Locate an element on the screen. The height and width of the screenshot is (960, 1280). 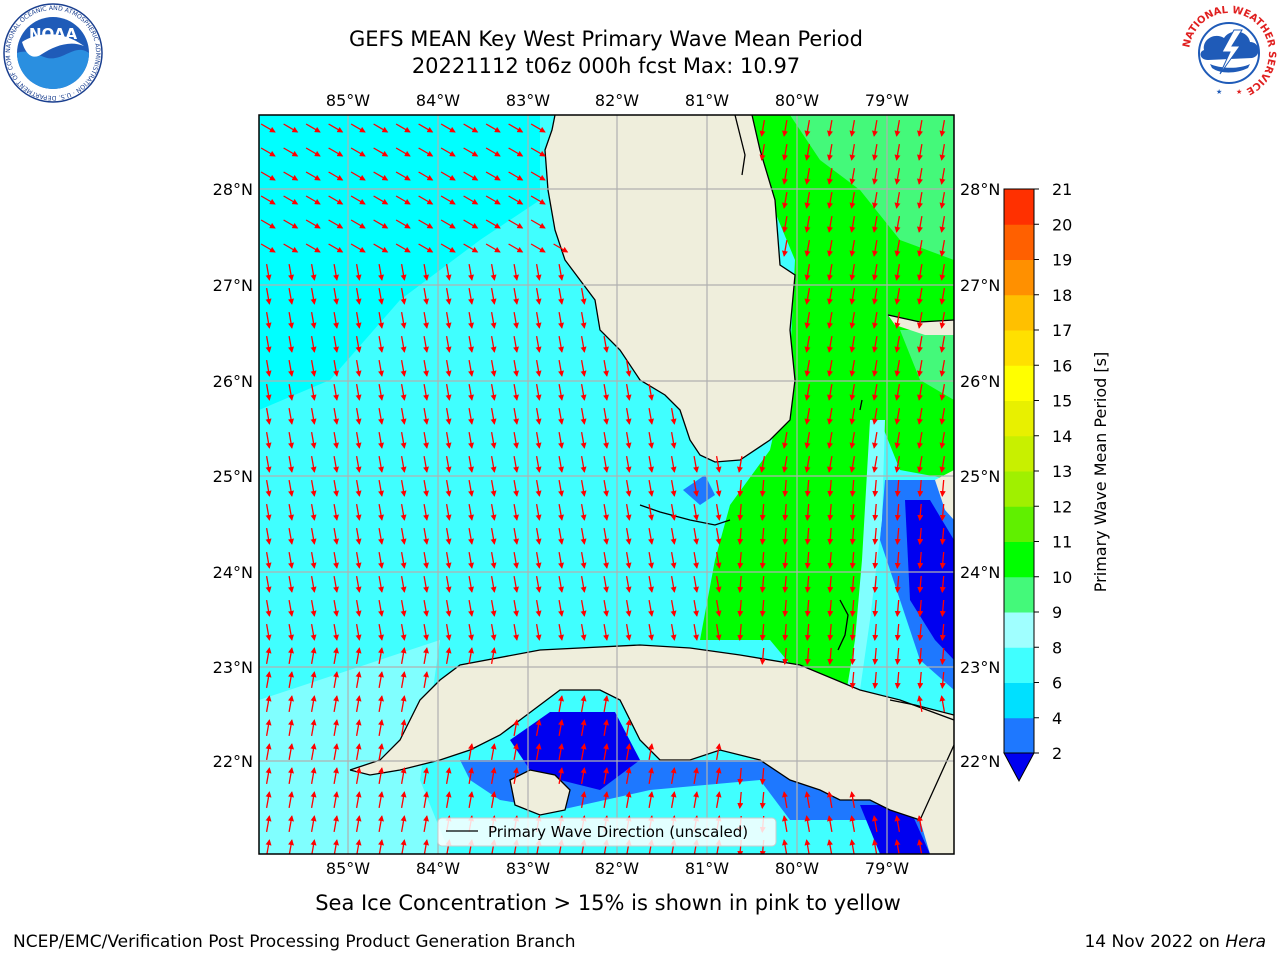
colorbar-tick-label: 6 is located at coordinates (1057, 683).